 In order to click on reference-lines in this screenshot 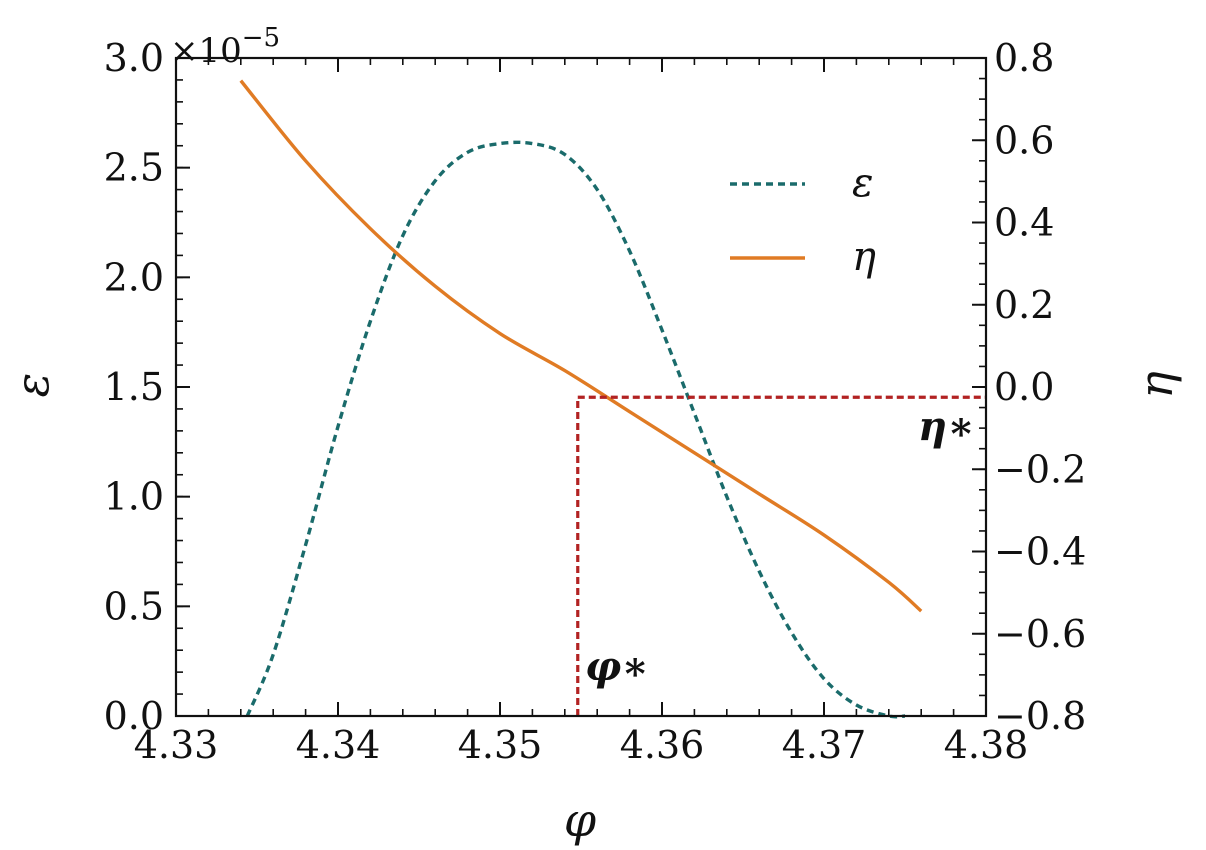, I will do `click(781, 555)`.